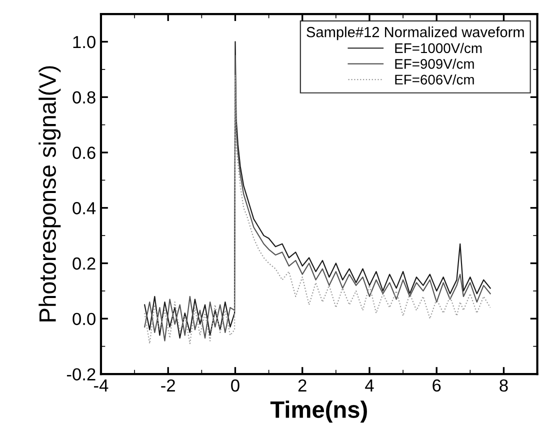  I want to click on x-tick-label: 6, so click(436, 385).